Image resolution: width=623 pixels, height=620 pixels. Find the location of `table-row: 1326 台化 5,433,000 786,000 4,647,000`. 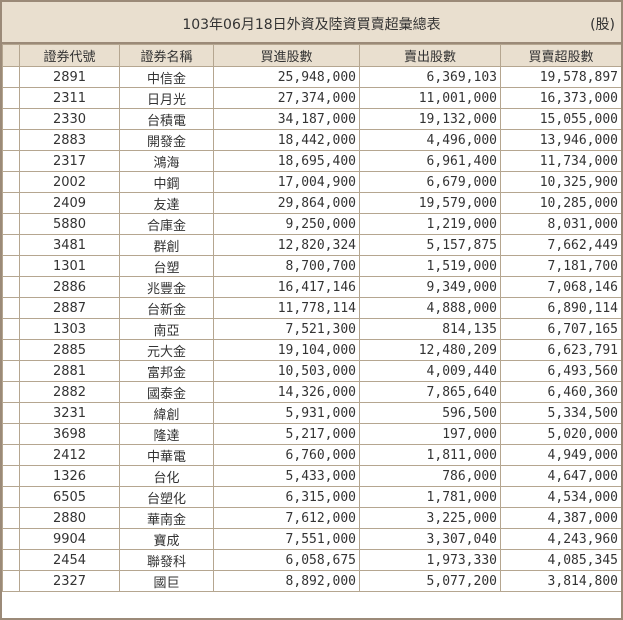

table-row: 1326 台化 5,433,000 786,000 4,647,000 is located at coordinates (311, 476).